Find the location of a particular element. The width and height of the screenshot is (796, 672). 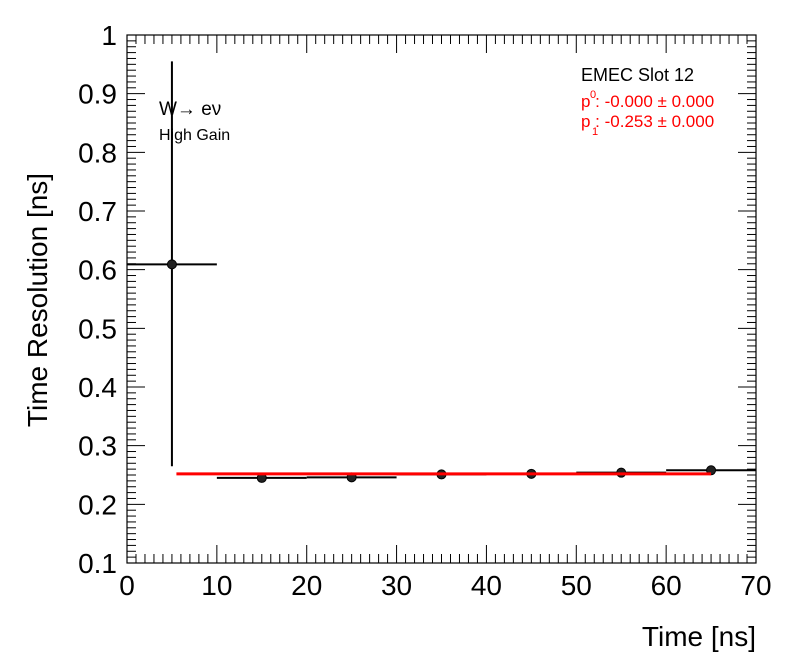

y-tick-label: 0.5 is located at coordinates (97, 328).